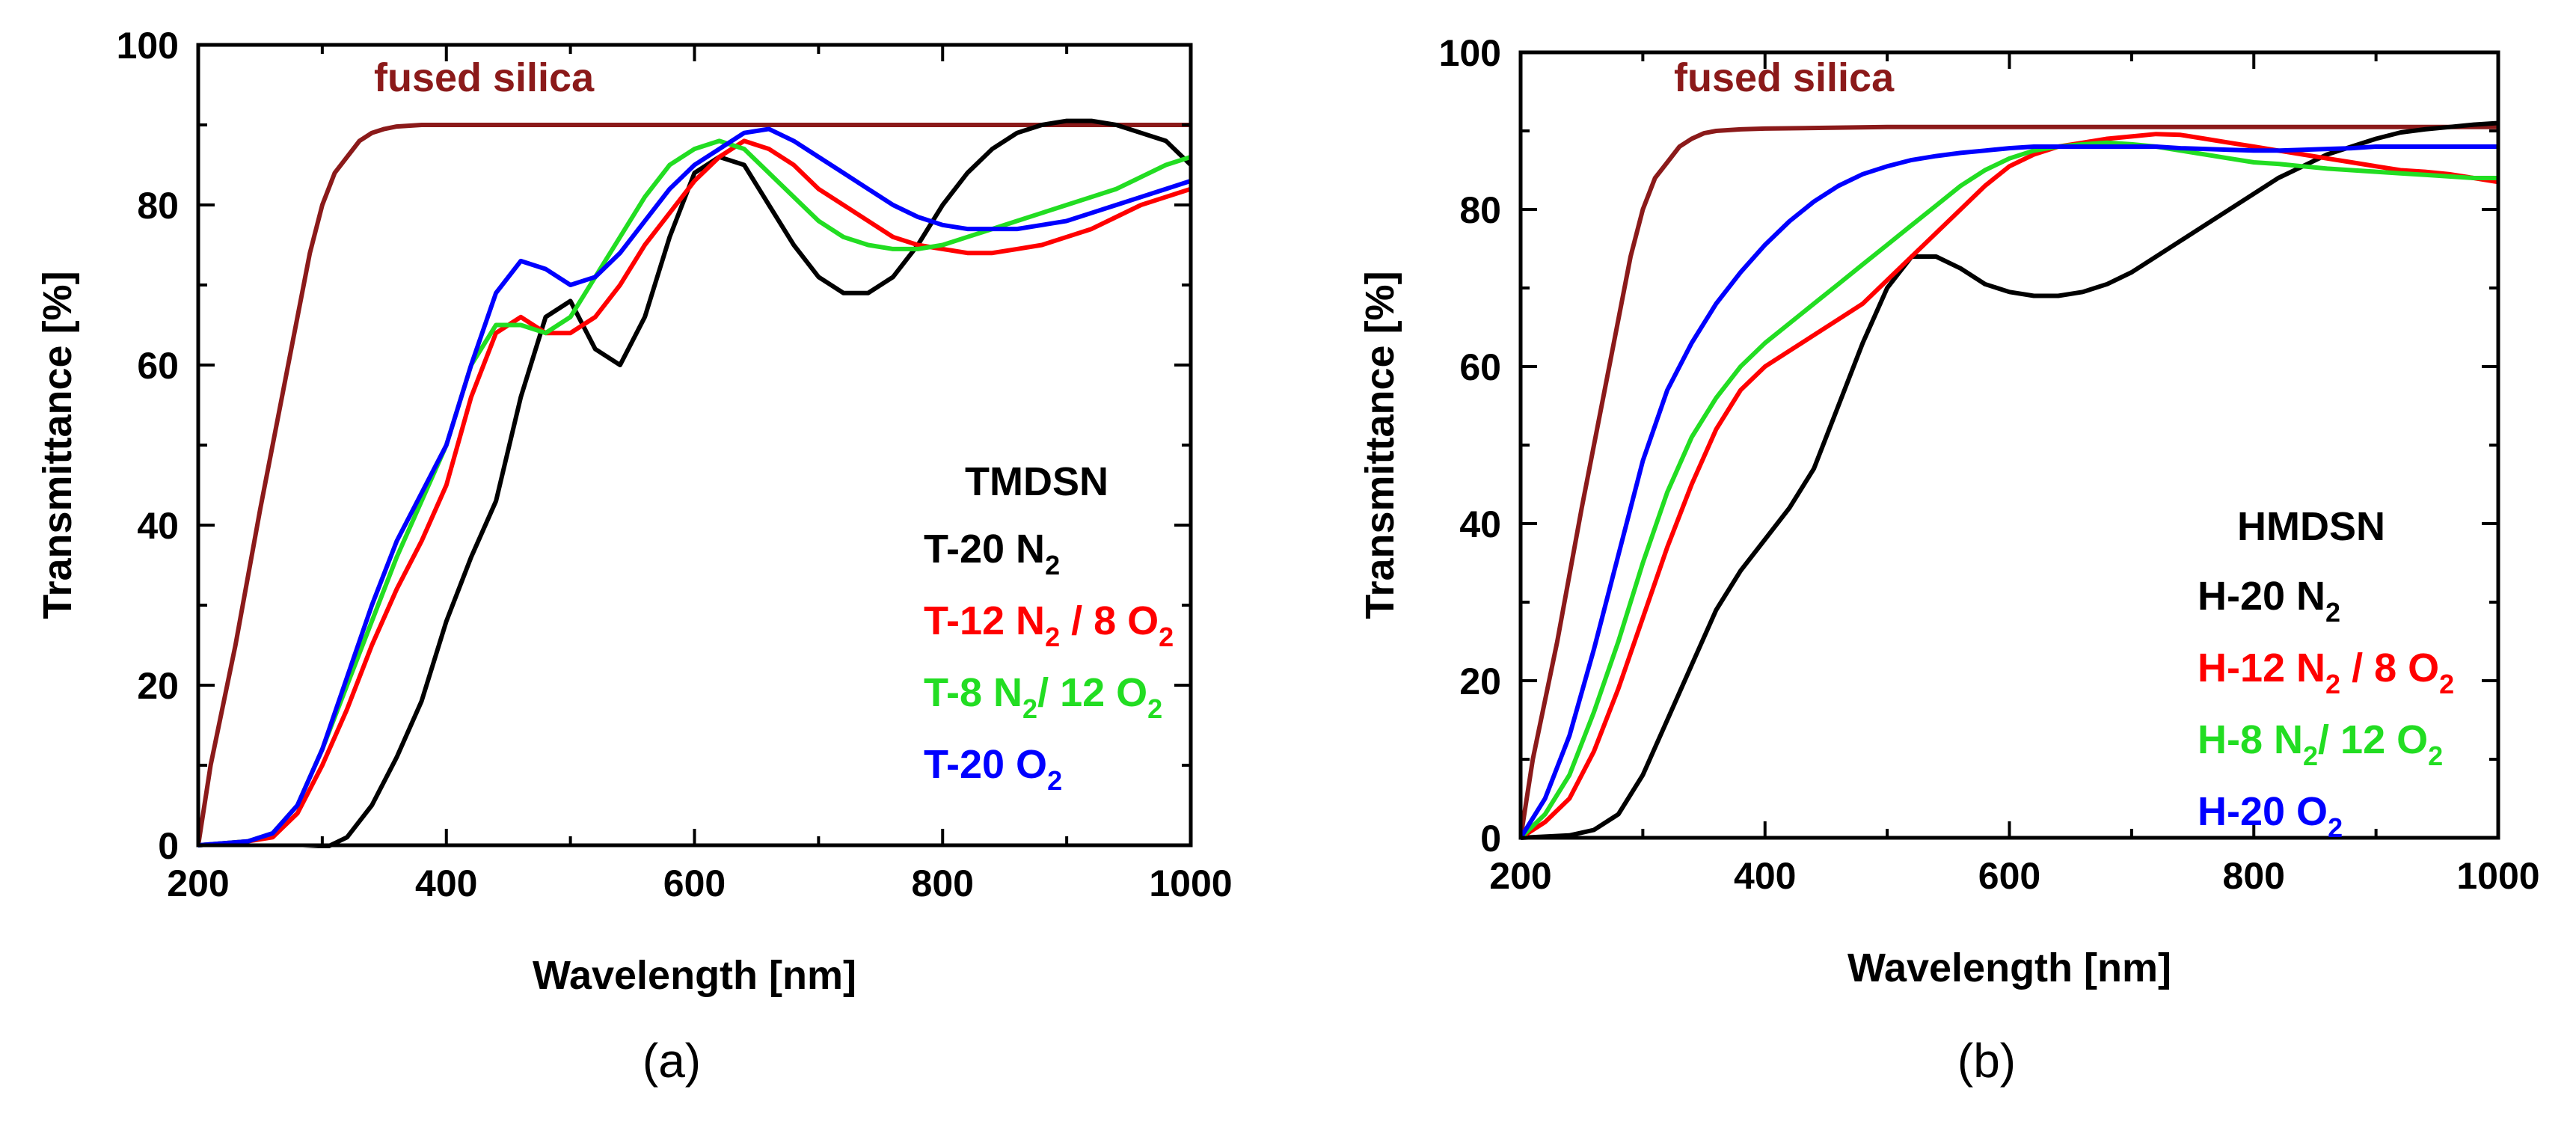  Describe the element at coordinates (992, 553) in the screenshot. I see `legend-entry: T-20 N2` at that location.